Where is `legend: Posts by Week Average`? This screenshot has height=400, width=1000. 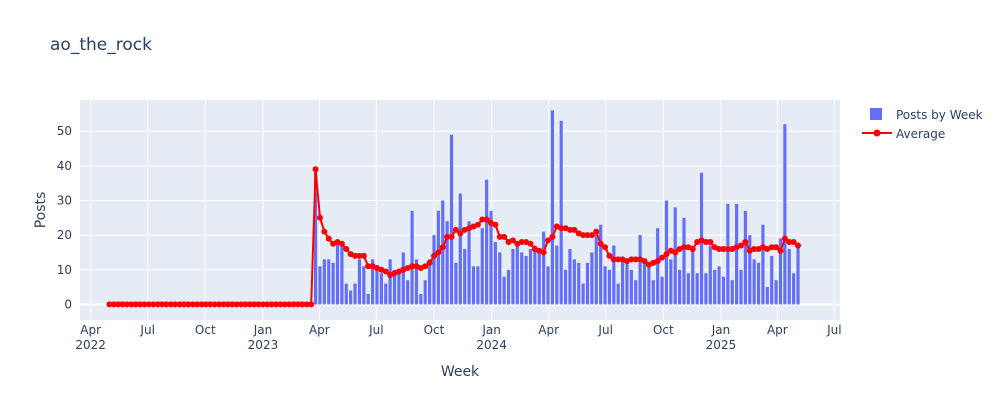 legend: Posts by Week Average is located at coordinates (922, 124).